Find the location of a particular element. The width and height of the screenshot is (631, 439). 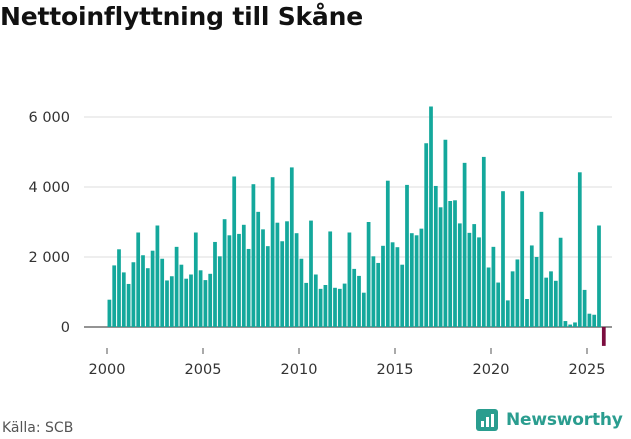

brand-logo: Newsworthy is located at coordinates (549, 420).